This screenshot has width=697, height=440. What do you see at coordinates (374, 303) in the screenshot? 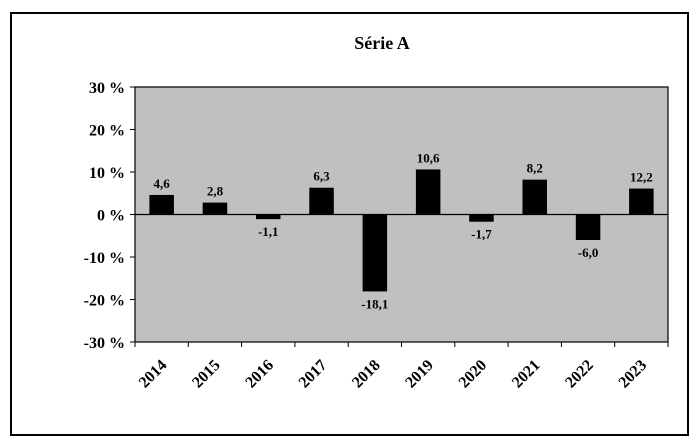
I see `data-label: -18,1` at bounding box center [374, 303].